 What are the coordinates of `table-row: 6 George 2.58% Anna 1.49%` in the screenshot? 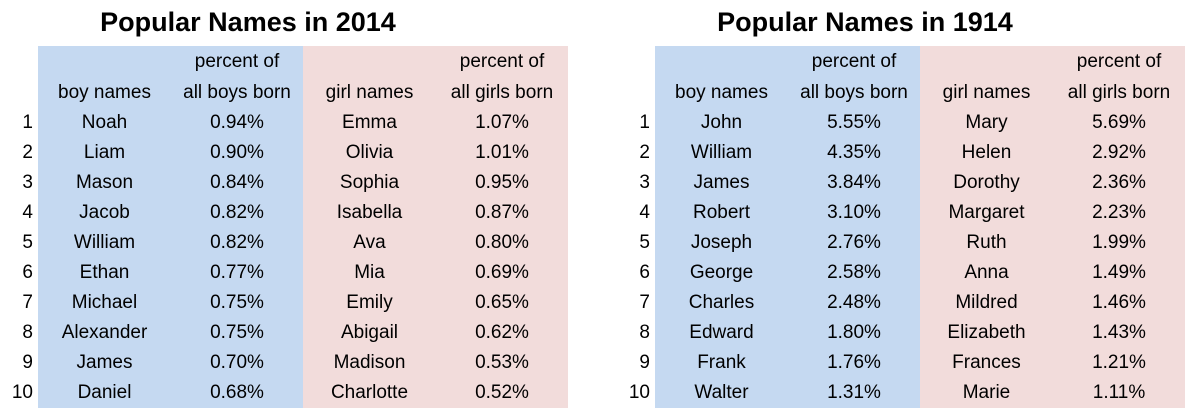 It's located at (905, 273).